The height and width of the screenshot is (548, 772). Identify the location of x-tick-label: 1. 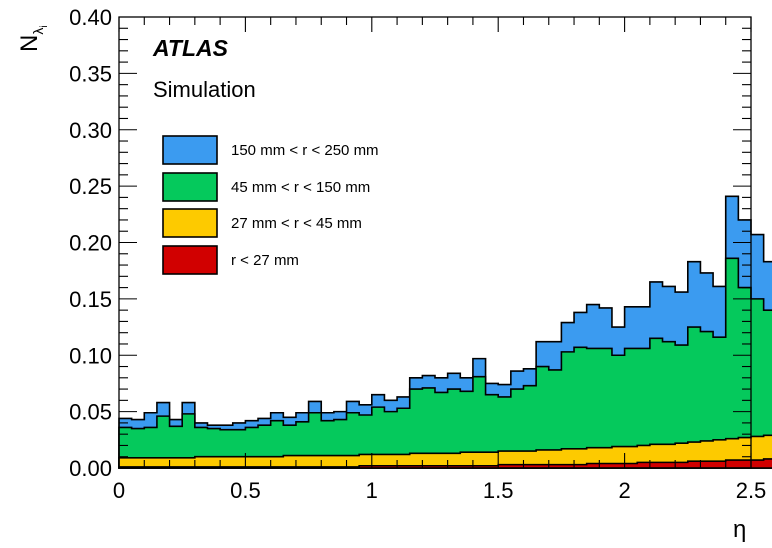
(372, 490).